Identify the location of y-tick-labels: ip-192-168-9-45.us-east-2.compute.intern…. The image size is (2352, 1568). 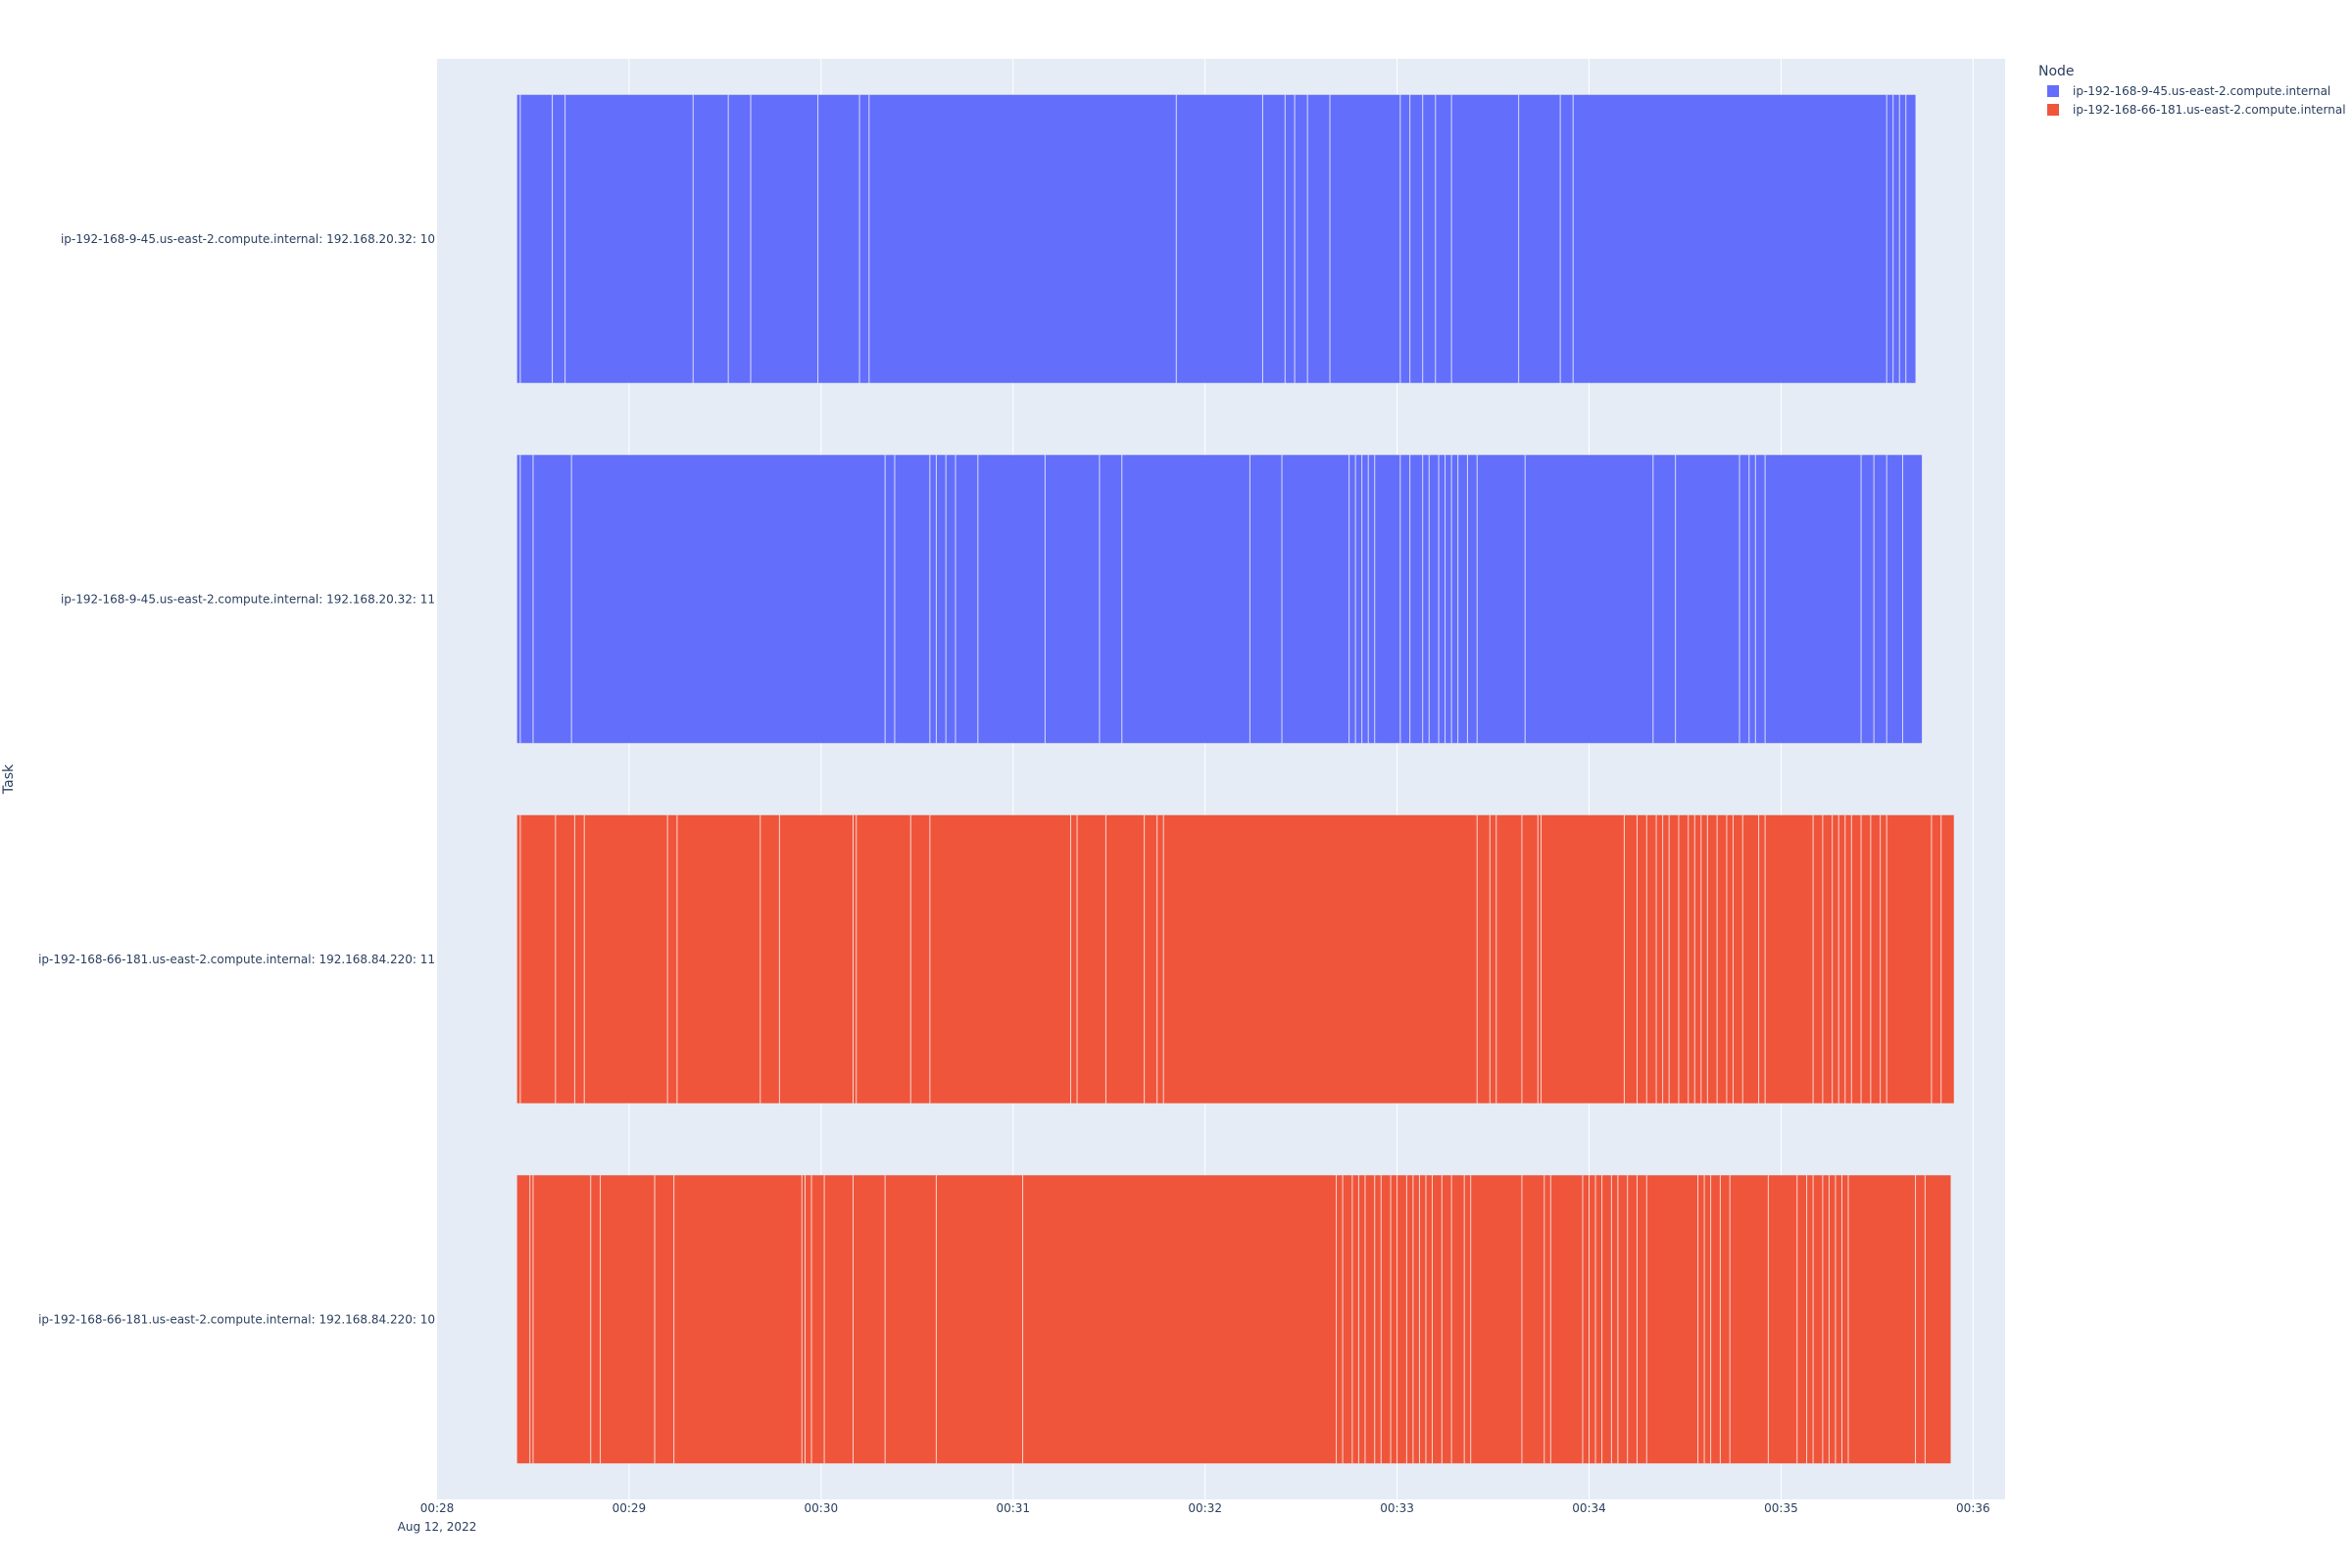
(236, 779).